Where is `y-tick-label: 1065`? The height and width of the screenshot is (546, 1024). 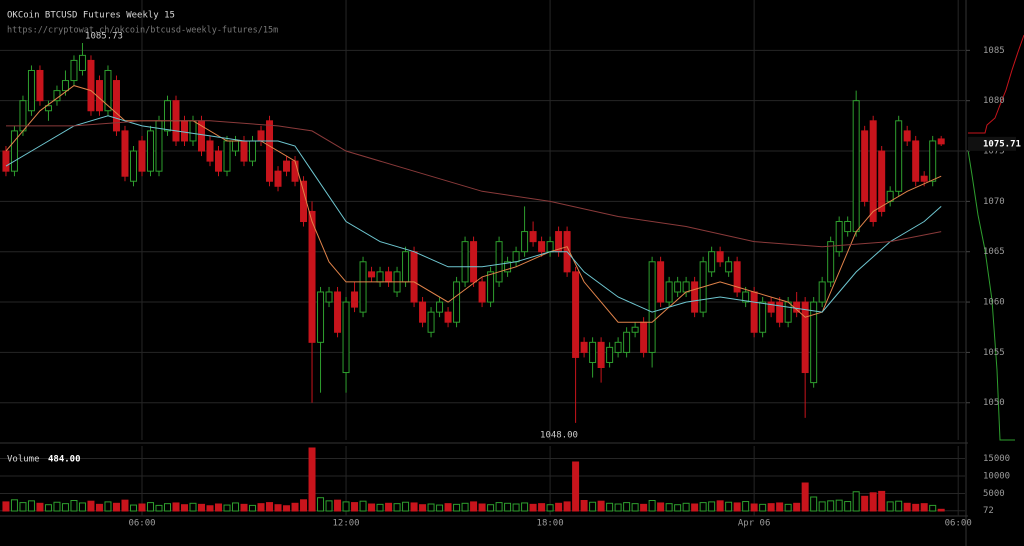 y-tick-label: 1065 is located at coordinates (994, 252).